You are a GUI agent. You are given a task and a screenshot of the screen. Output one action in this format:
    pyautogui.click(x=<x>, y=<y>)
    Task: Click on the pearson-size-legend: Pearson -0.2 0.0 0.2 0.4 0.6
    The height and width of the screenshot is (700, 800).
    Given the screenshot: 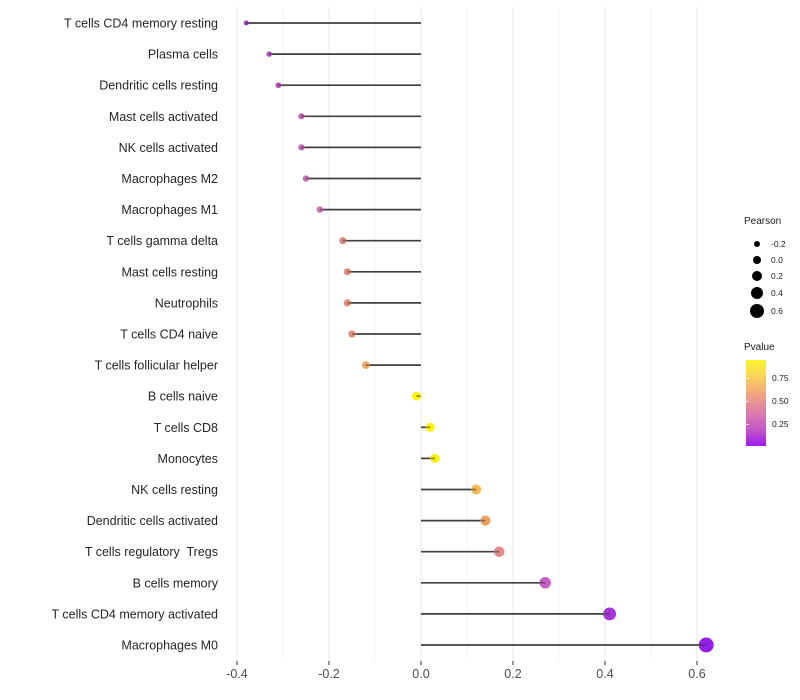 What is the action you would take?
    pyautogui.click(x=772, y=271)
    